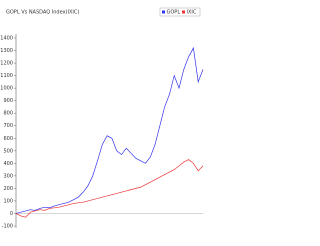 This screenshot has width=320, height=246. Describe the element at coordinates (6, 39) in the screenshot. I see `y-tick-label: 1400` at that location.